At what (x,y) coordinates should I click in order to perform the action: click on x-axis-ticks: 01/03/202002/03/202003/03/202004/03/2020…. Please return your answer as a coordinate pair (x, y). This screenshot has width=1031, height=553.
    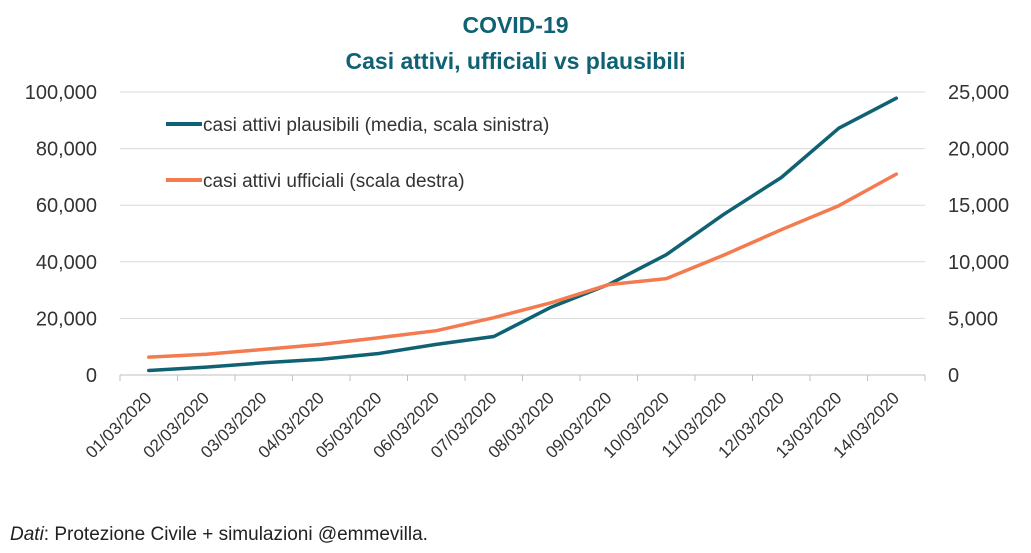
    Looking at the image, I should click on (492, 425).